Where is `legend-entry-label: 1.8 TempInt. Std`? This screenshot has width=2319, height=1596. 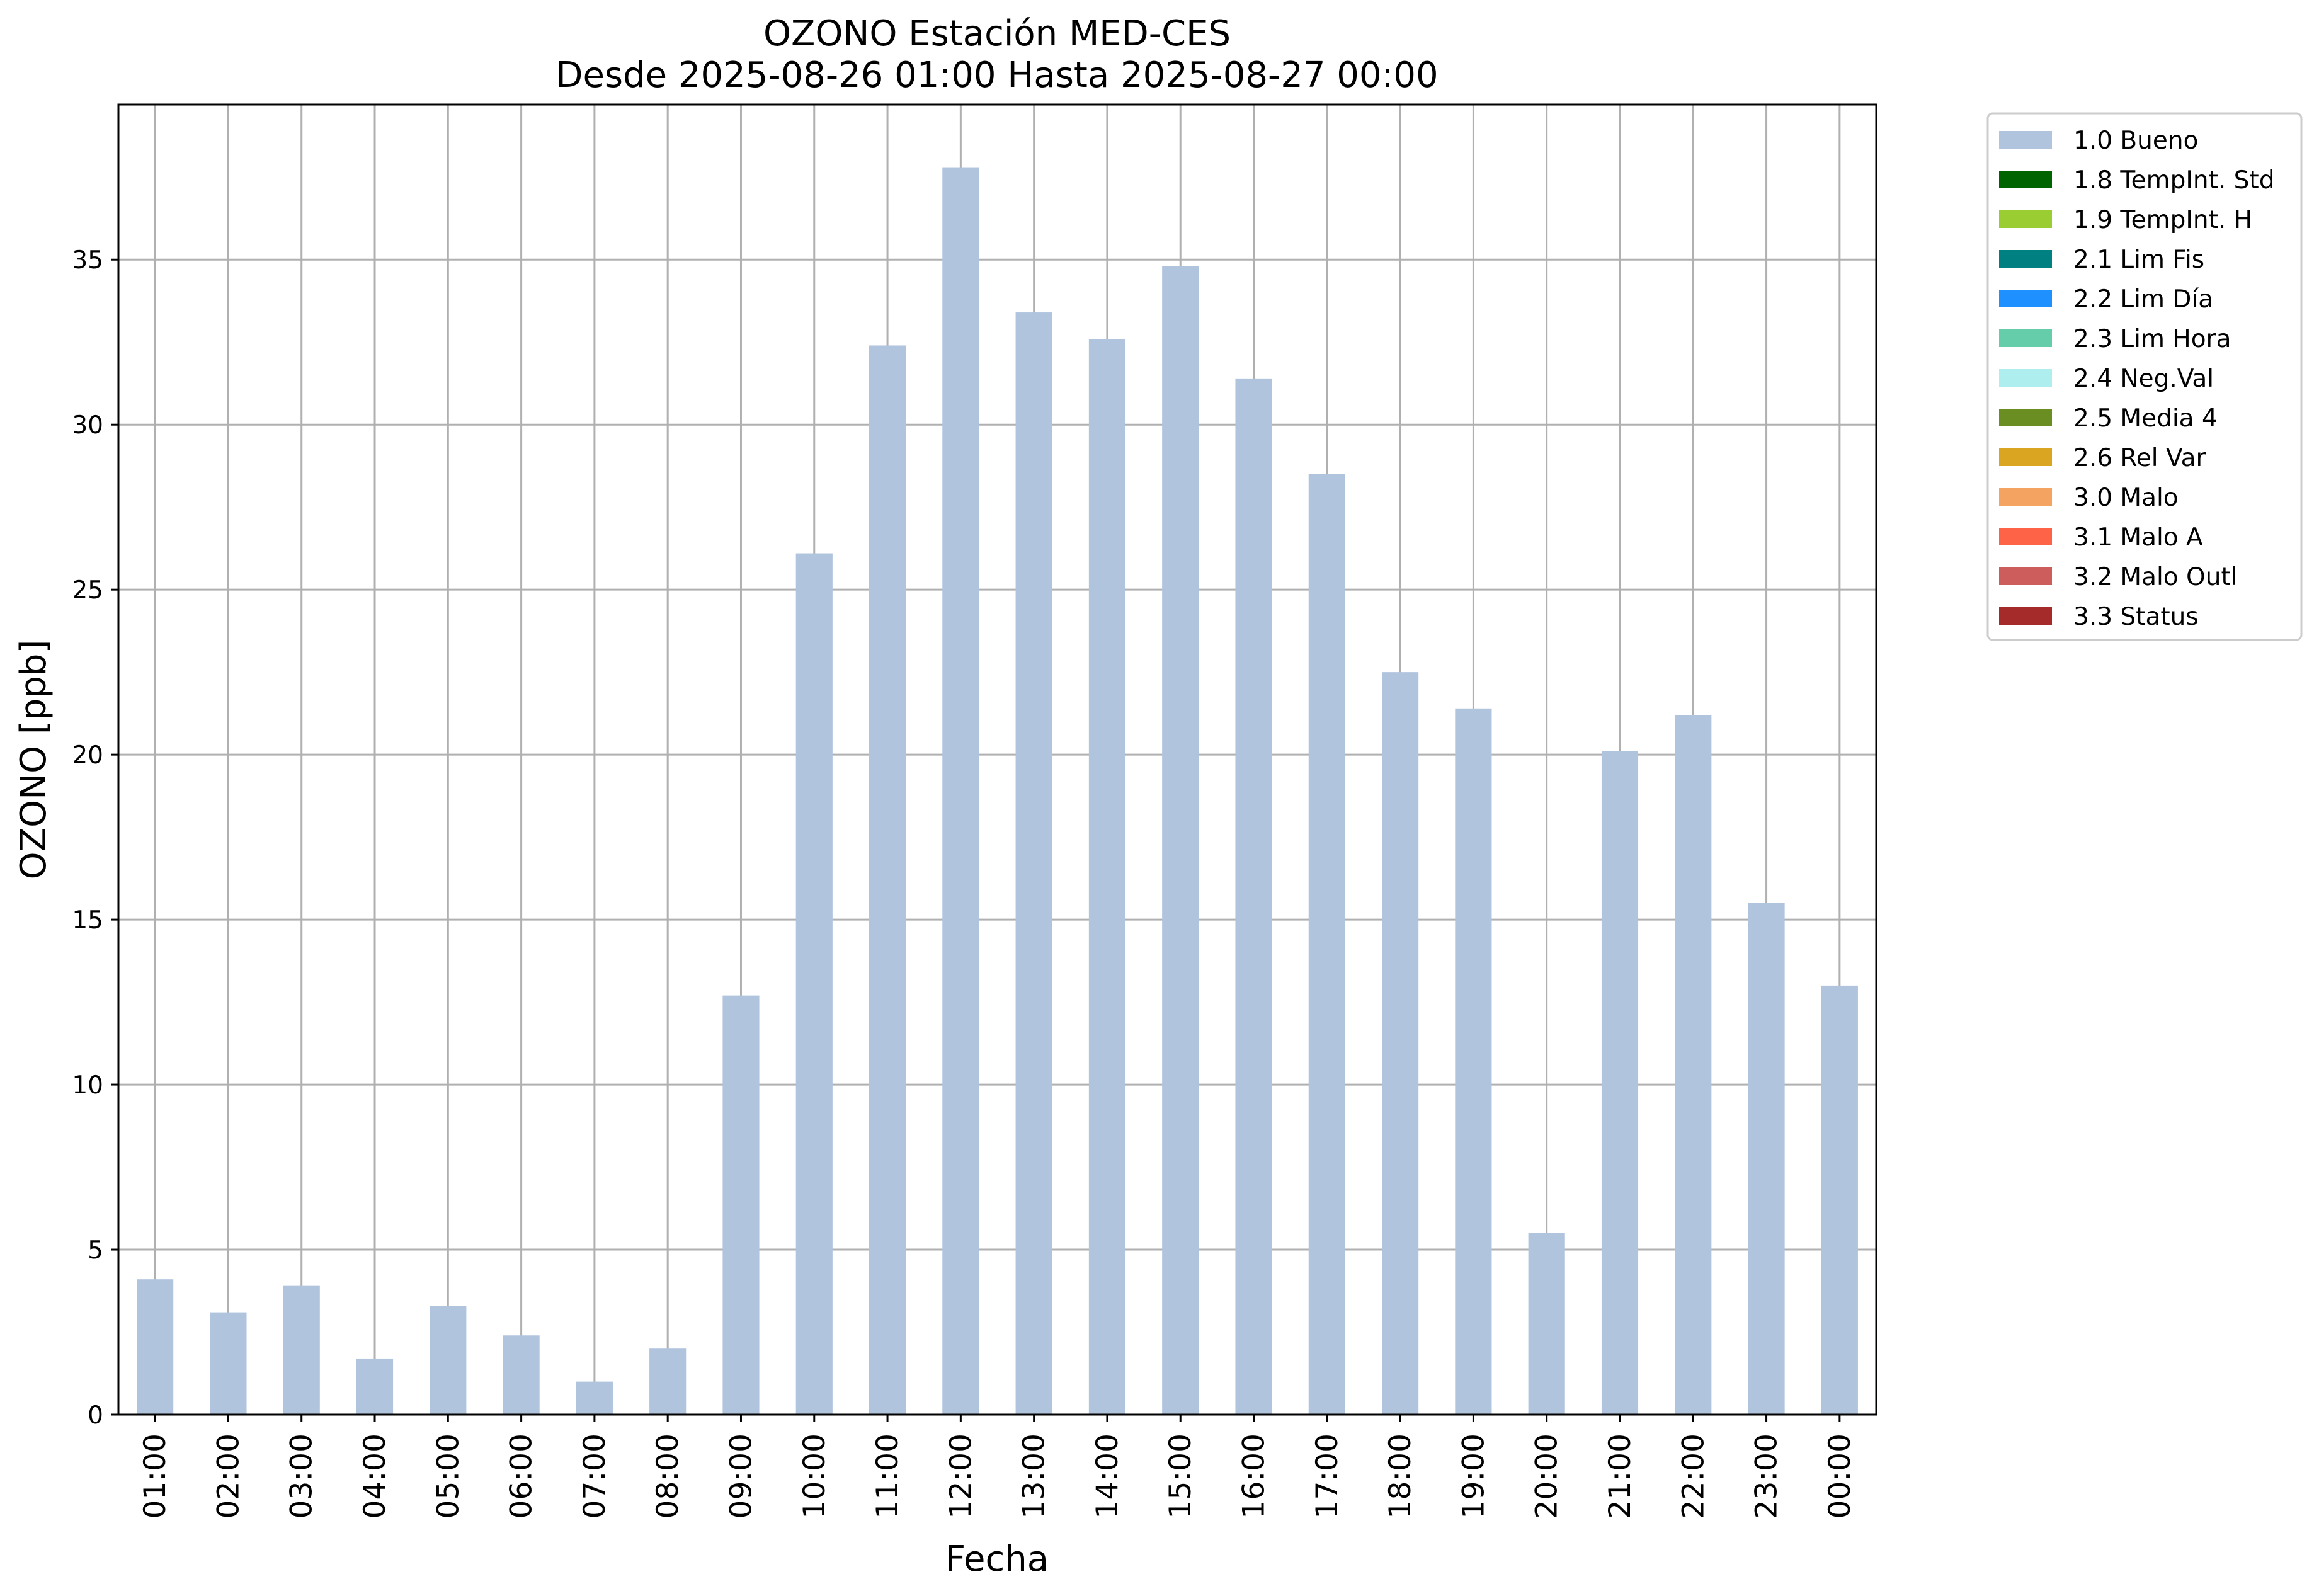
legend-entry-label: 1.8 TempInt. Std is located at coordinates (2173, 180).